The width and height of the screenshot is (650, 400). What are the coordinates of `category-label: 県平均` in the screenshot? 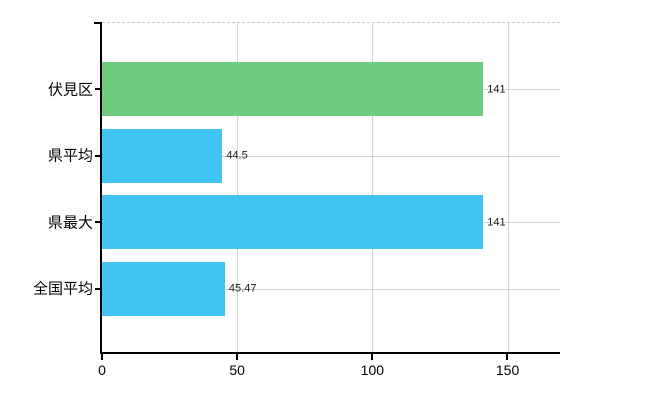 It's located at (70, 156).